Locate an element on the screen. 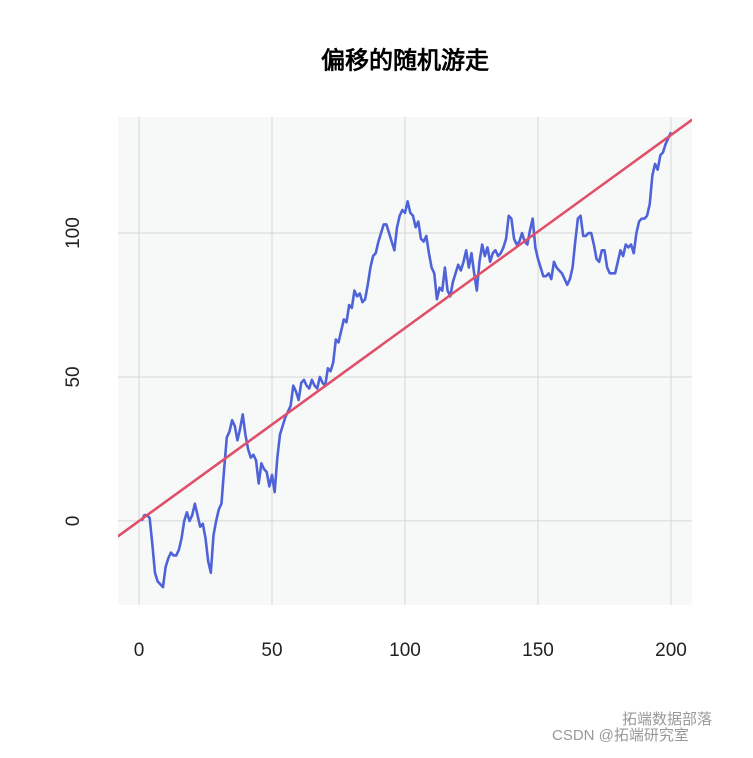 This screenshot has width=753, height=758. y-tick-label: 50 is located at coordinates (73, 376).